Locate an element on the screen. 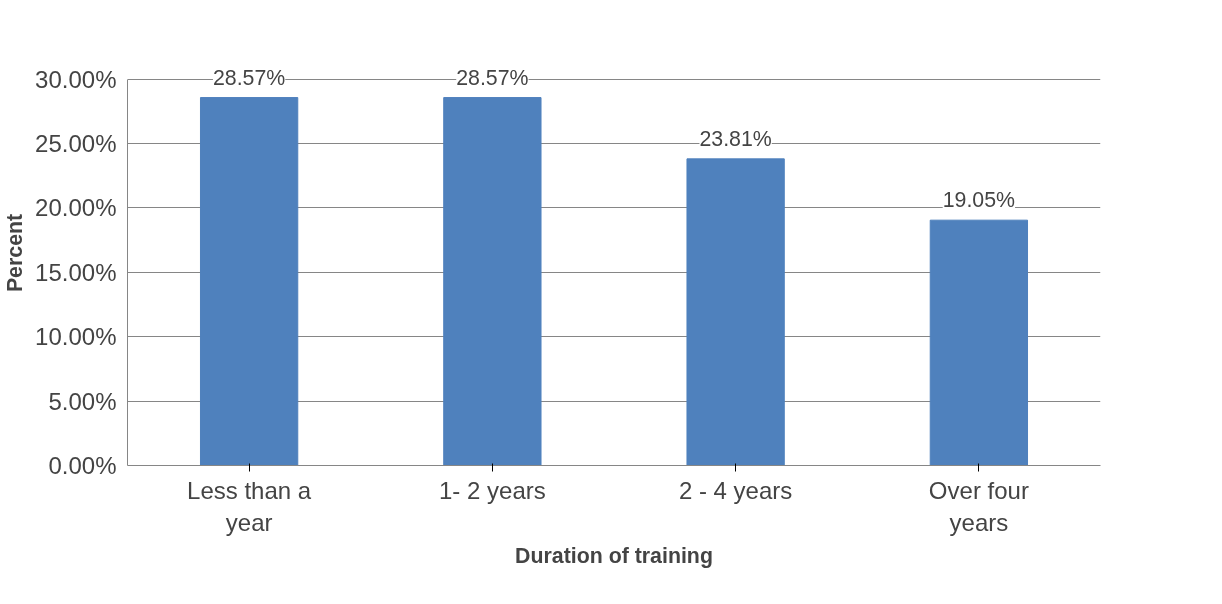 The height and width of the screenshot is (604, 1222). y-tick-label: 10.00% is located at coordinates (76, 337).